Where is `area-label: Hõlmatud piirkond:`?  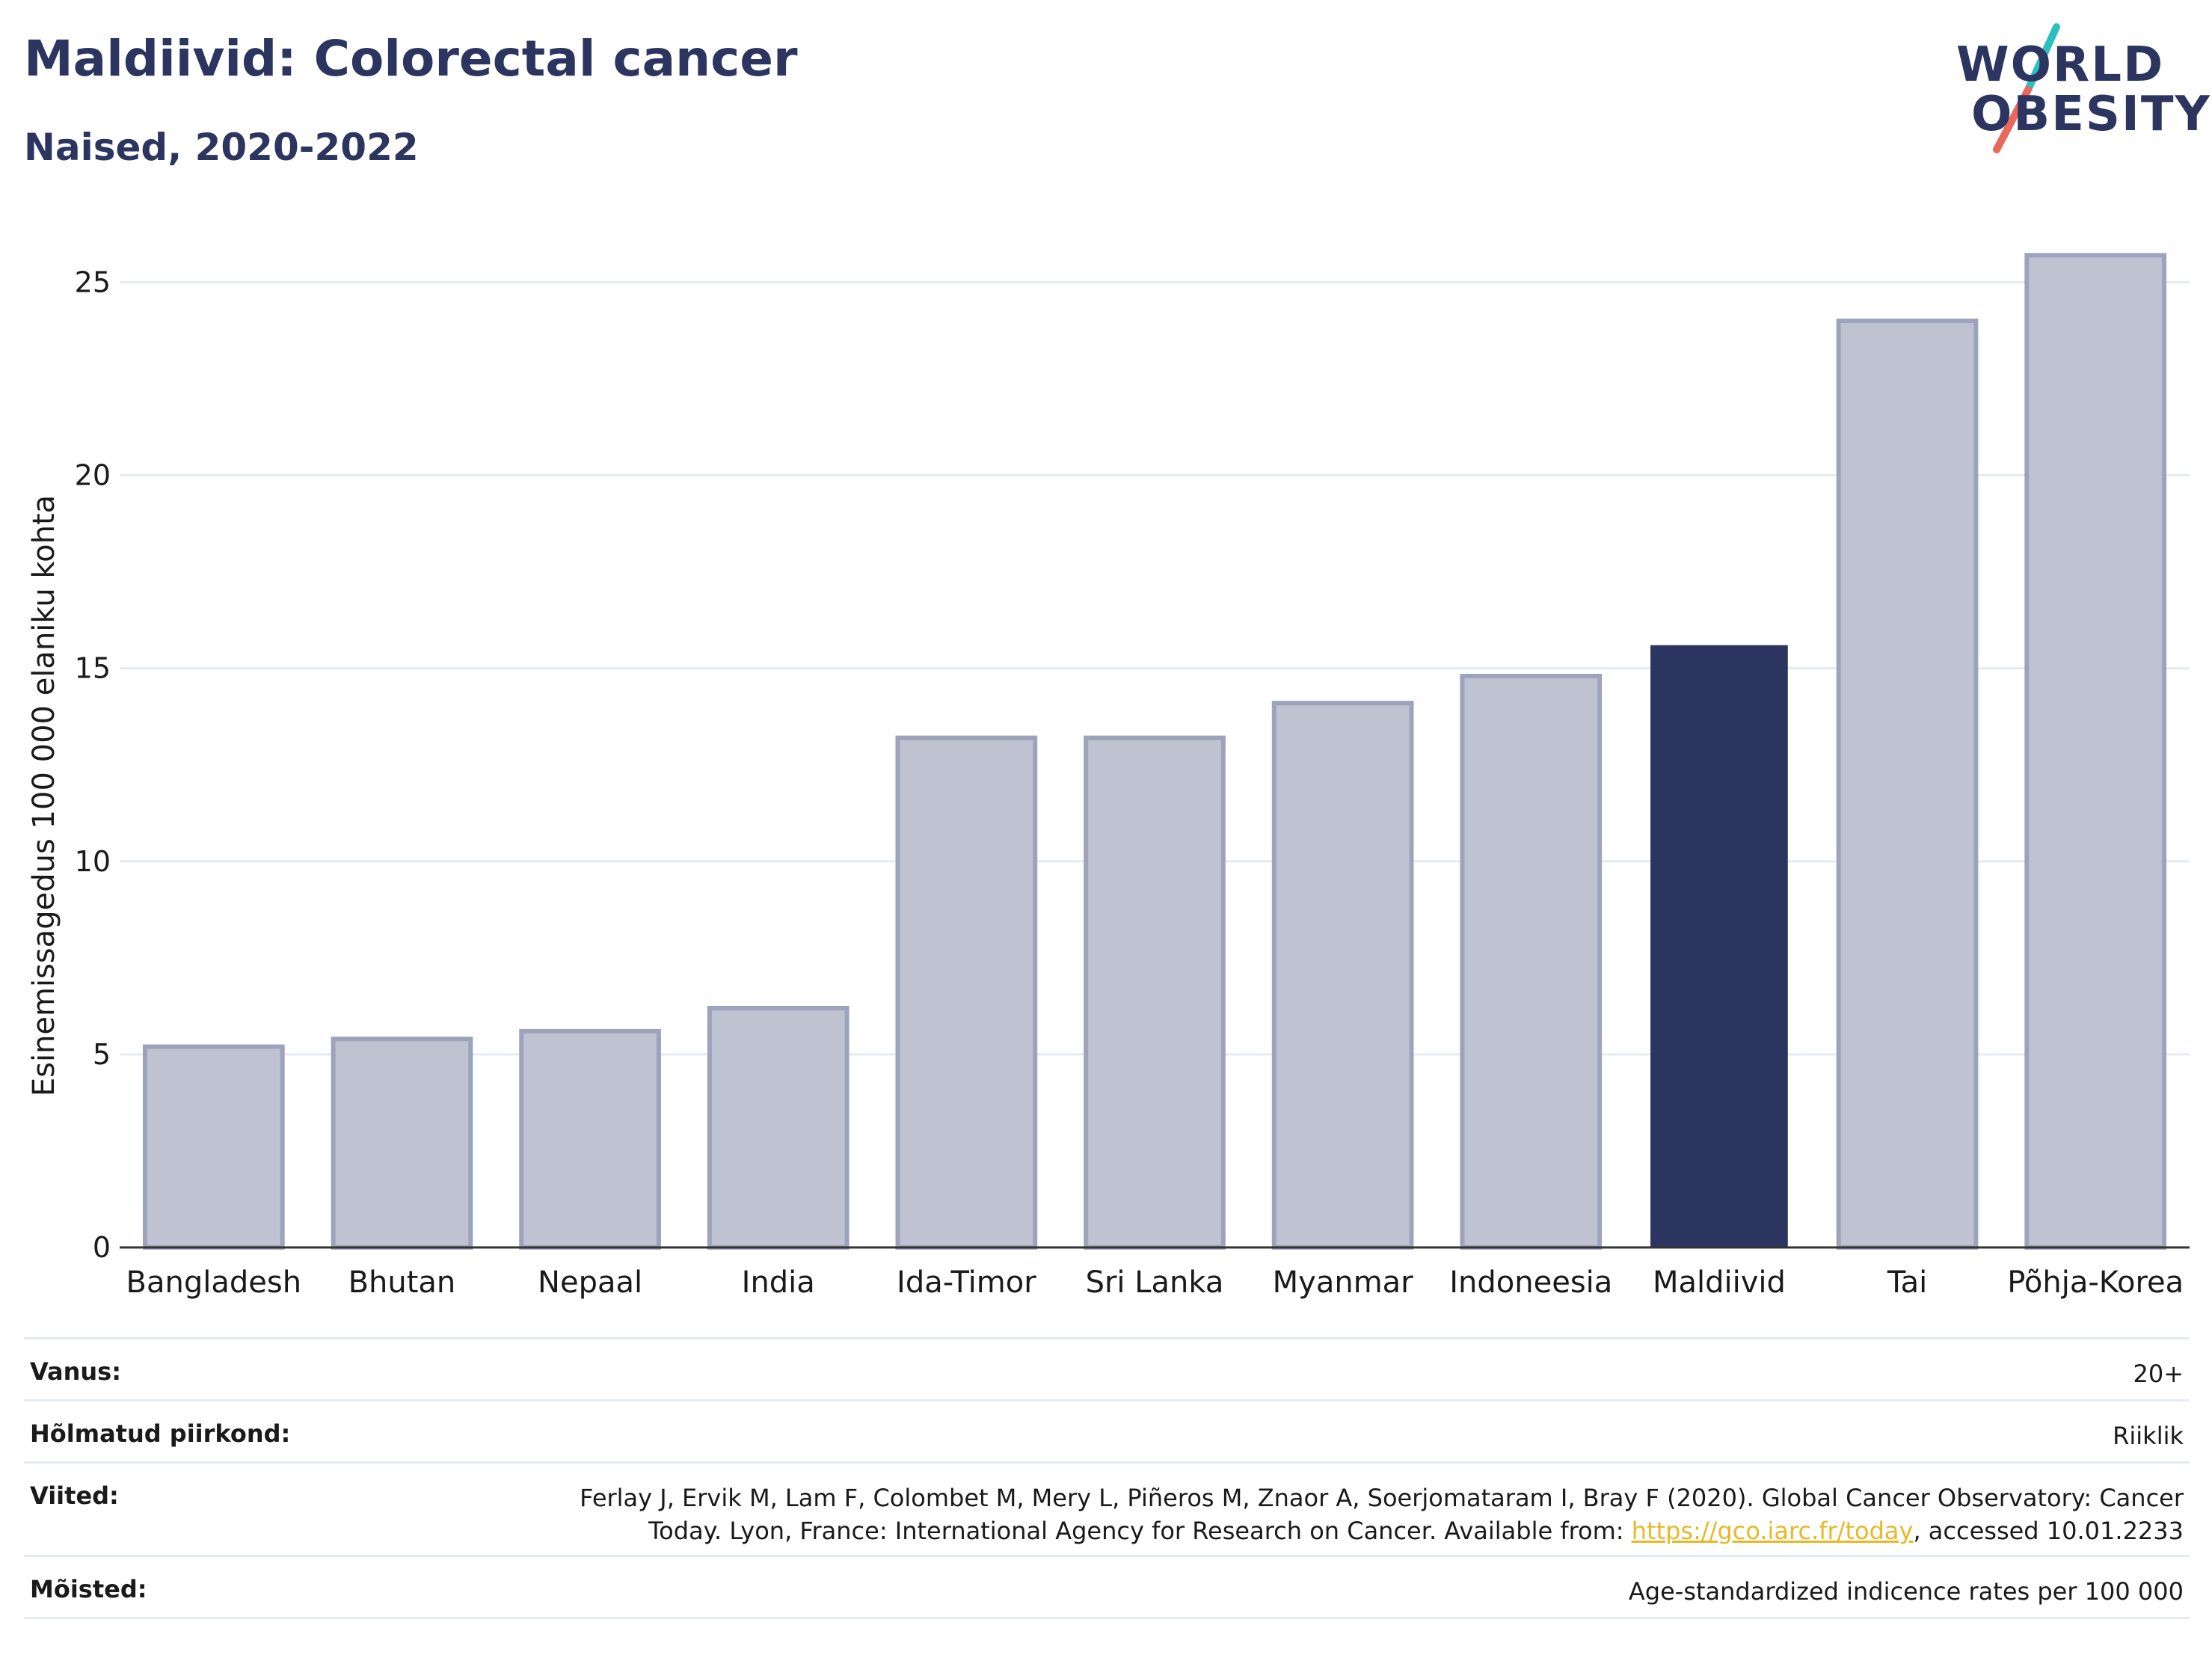
area-label: Hõlmatud piirkond: is located at coordinates (160, 1433).